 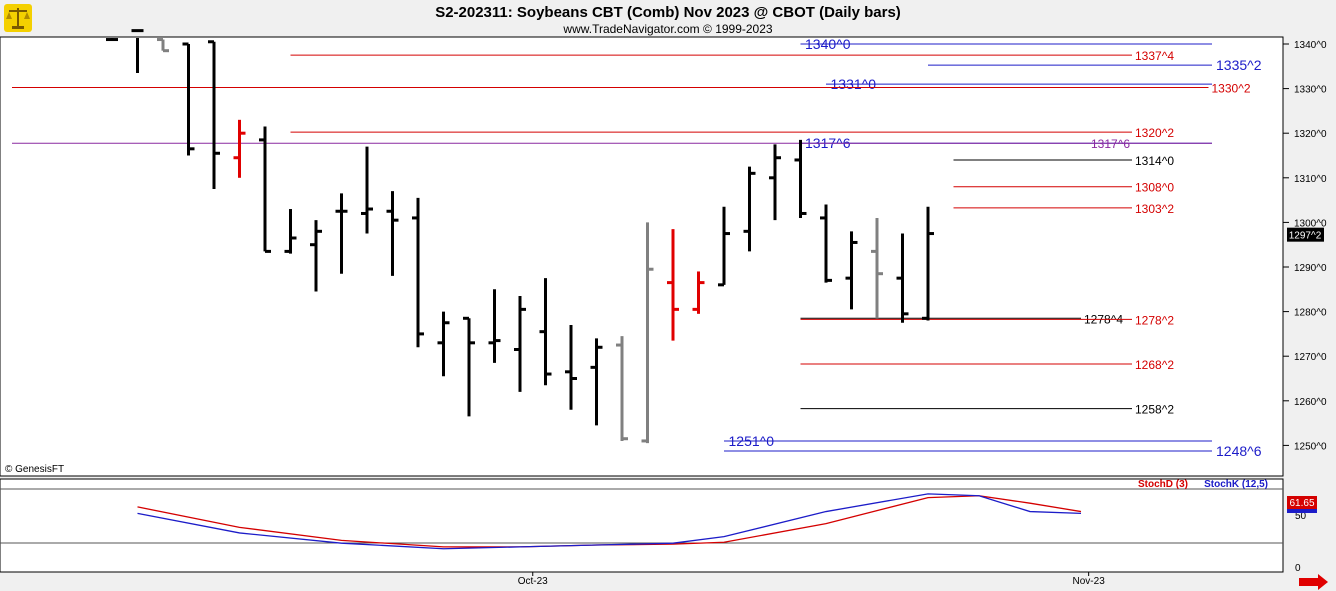 What do you see at coordinates (1310, 134) in the screenshot?
I see `price-tick-label: 1320^0` at bounding box center [1310, 134].